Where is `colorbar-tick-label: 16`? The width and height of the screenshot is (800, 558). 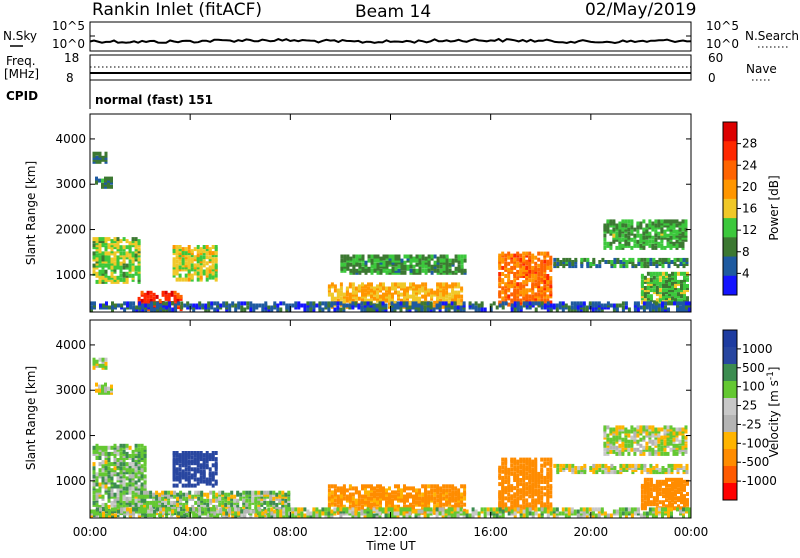
colorbar-tick-label: 16 is located at coordinates (749, 209).